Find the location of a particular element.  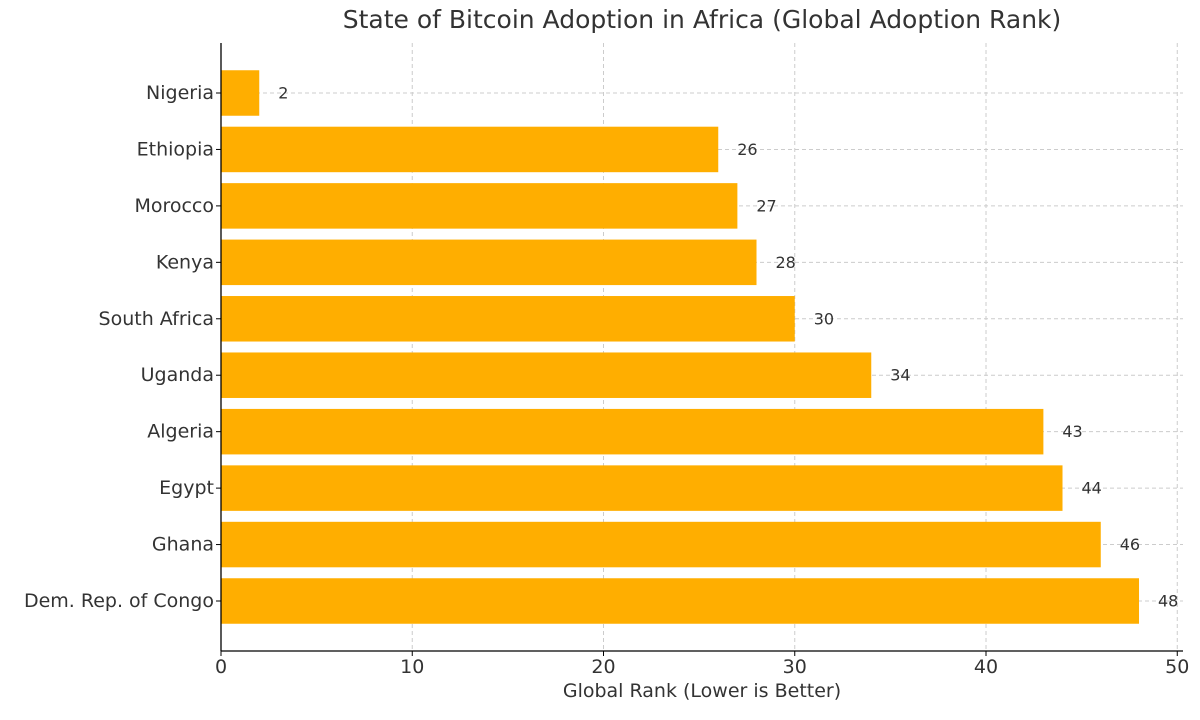

y-tick-label: Kenya is located at coordinates (185, 262).